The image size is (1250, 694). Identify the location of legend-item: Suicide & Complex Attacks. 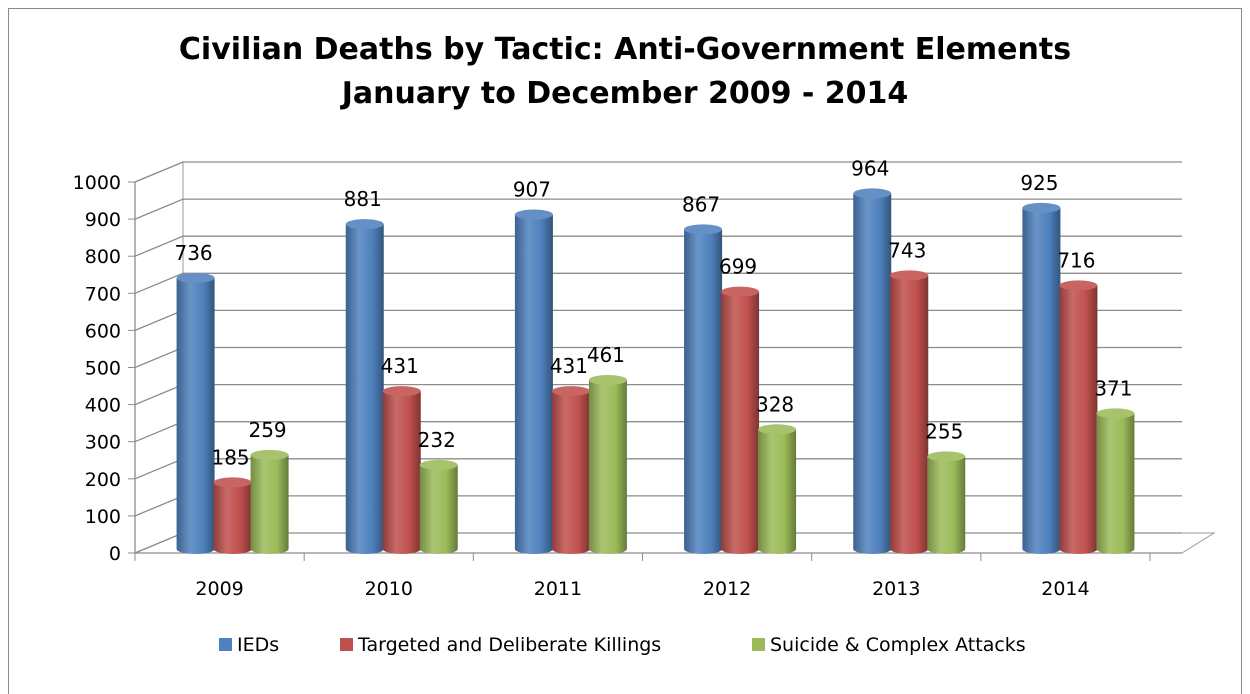
(889, 645).